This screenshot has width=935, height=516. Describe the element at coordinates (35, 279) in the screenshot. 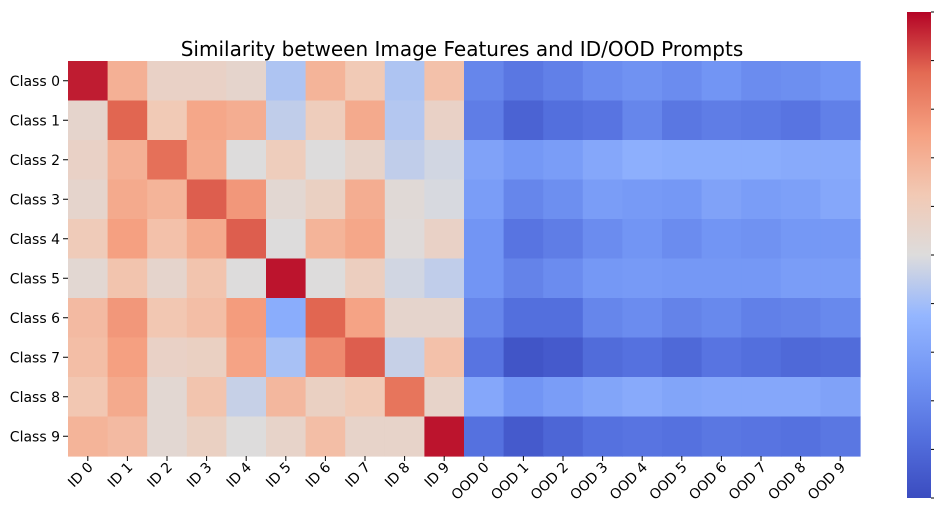

I see `row-tick-label: Class 5` at that location.